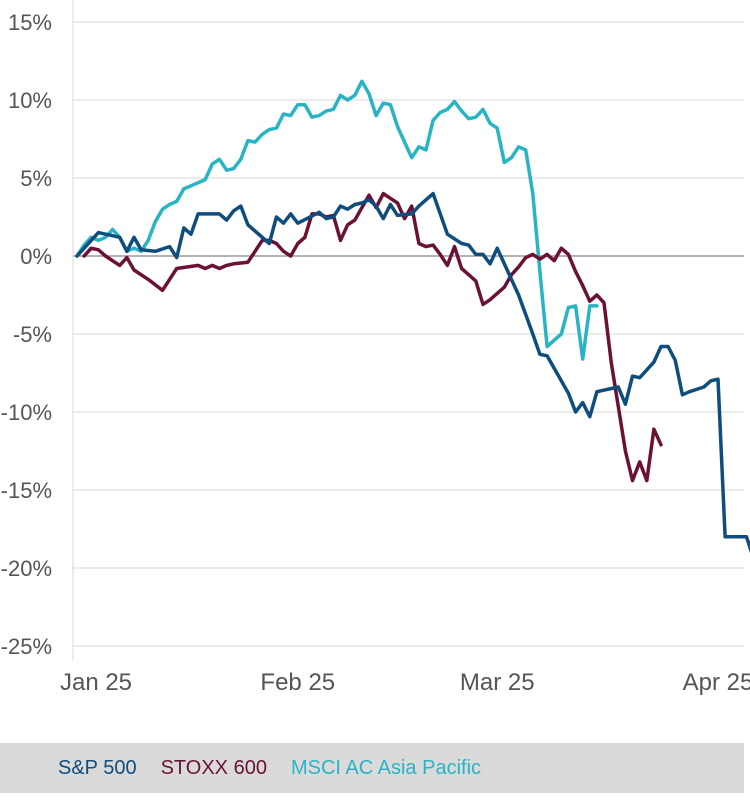  Describe the element at coordinates (32, 334) in the screenshot. I see `y-tick-label: -5%` at that location.